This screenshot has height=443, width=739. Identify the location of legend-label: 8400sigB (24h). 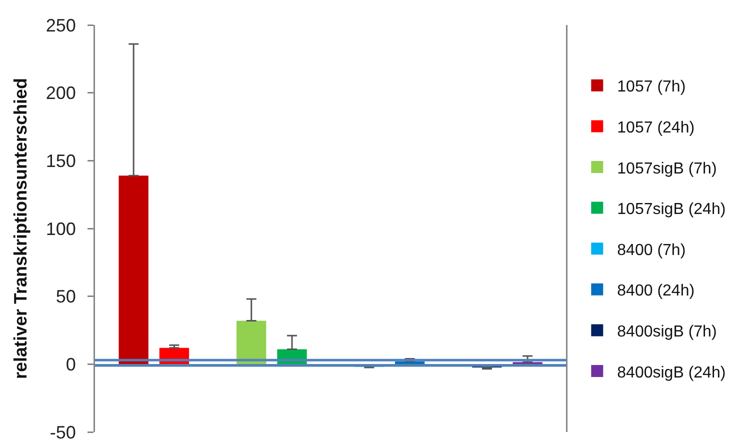
(671, 373).